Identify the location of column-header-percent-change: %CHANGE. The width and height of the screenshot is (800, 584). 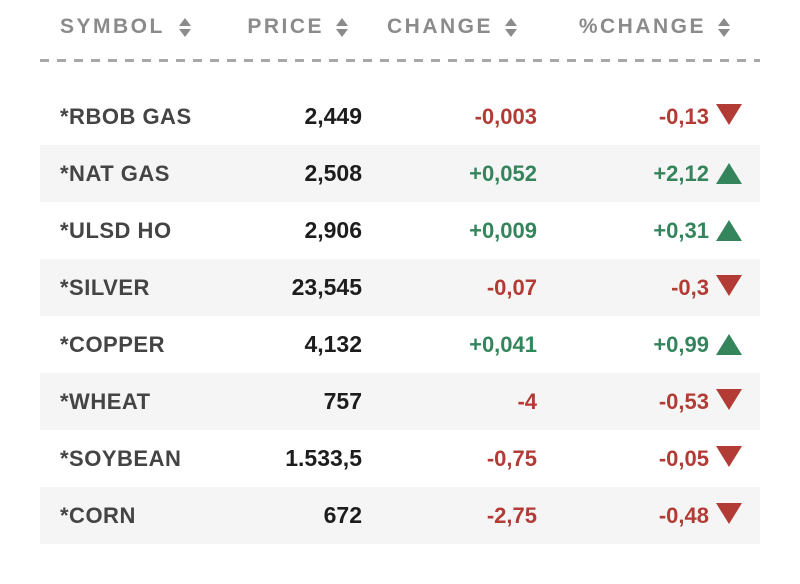
(648, 27).